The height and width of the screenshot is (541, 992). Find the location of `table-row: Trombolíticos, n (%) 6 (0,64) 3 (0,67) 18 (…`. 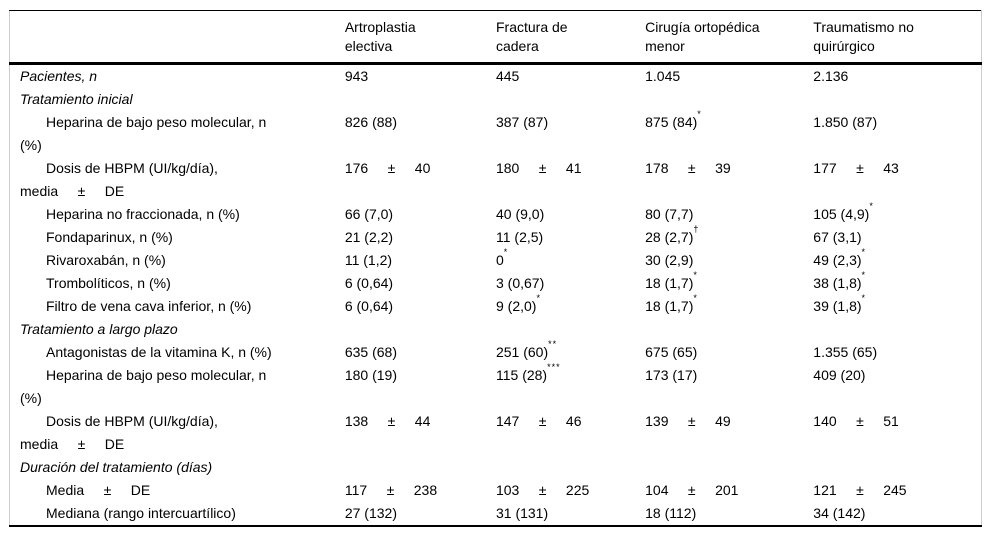

table-row: Trombolíticos, n (%) 6 (0,64) 3 (0,67) 18 (… is located at coordinates (496, 282).